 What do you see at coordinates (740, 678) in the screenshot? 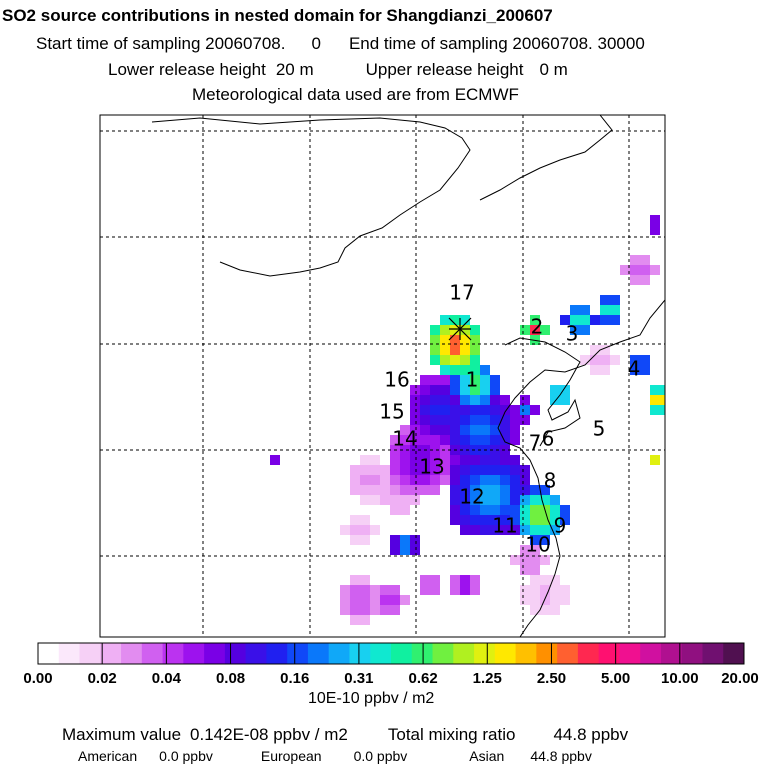
I see `colorbar-tick-label: 20.00` at bounding box center [740, 678].